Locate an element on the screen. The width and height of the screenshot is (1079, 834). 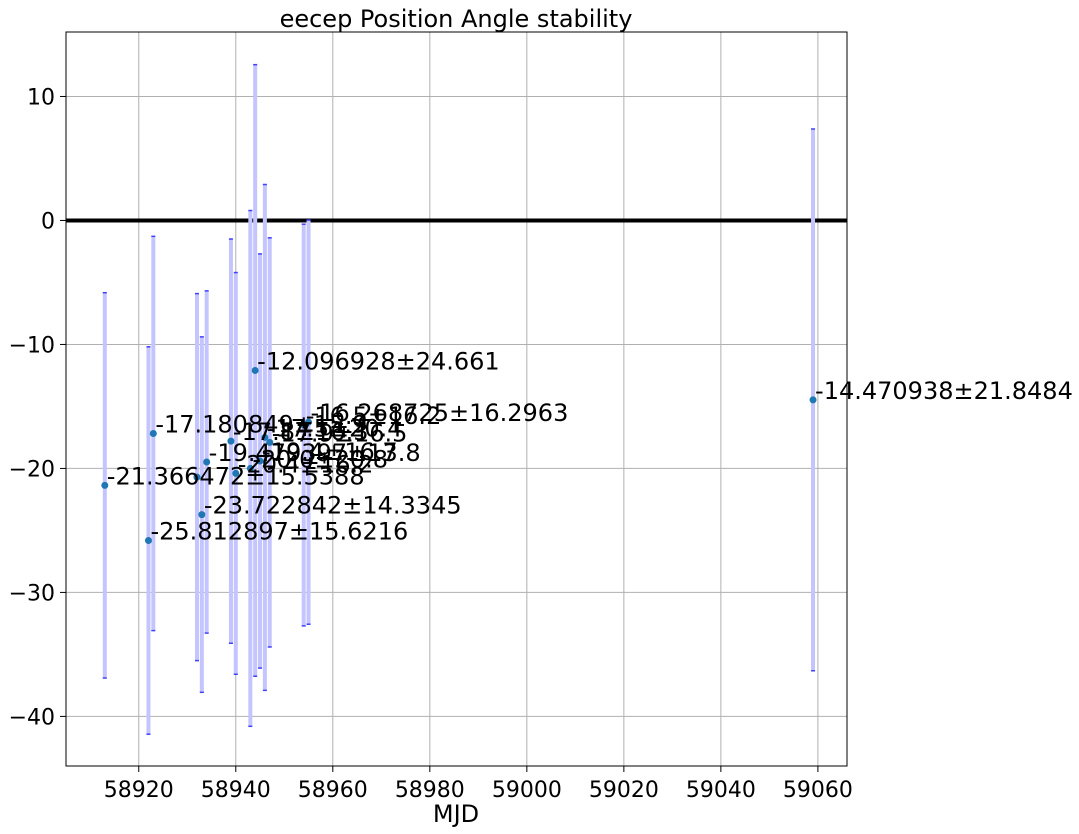
x-tick-label: 59040 is located at coordinates (721, 790).